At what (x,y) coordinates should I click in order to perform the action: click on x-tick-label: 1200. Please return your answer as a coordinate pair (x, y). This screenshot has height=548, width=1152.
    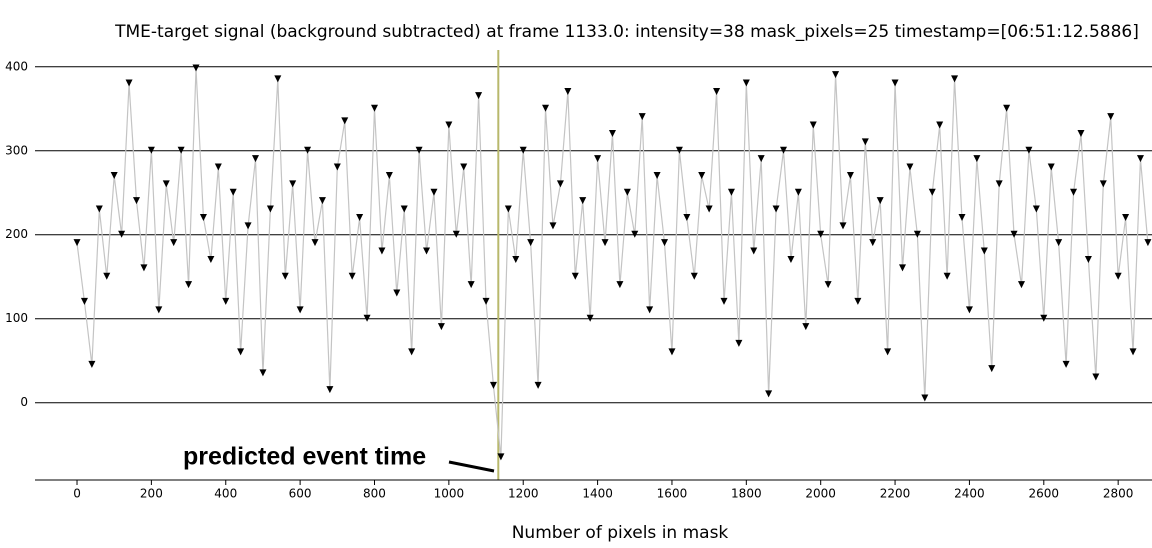
    Looking at the image, I should click on (523, 494).